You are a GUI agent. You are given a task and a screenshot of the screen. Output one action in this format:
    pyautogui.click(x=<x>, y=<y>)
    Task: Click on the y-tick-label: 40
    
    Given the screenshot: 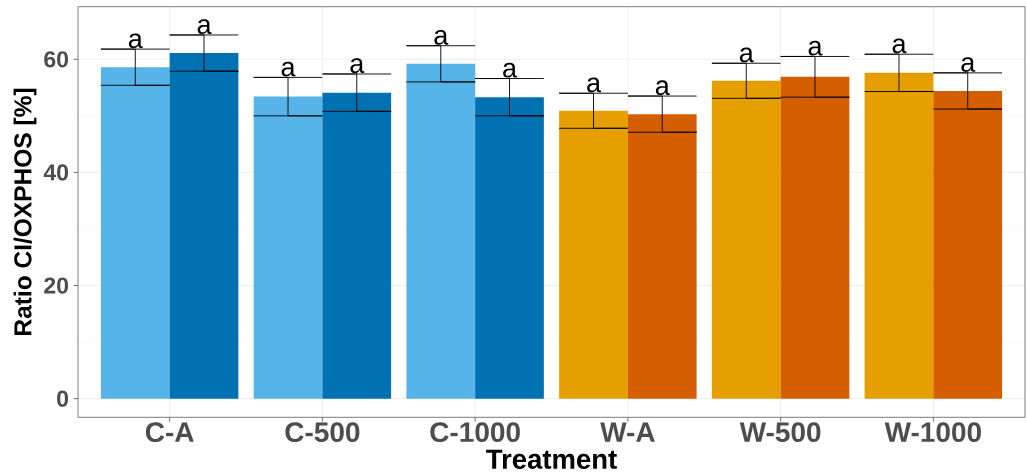 What is the action you would take?
    pyautogui.click(x=56, y=172)
    